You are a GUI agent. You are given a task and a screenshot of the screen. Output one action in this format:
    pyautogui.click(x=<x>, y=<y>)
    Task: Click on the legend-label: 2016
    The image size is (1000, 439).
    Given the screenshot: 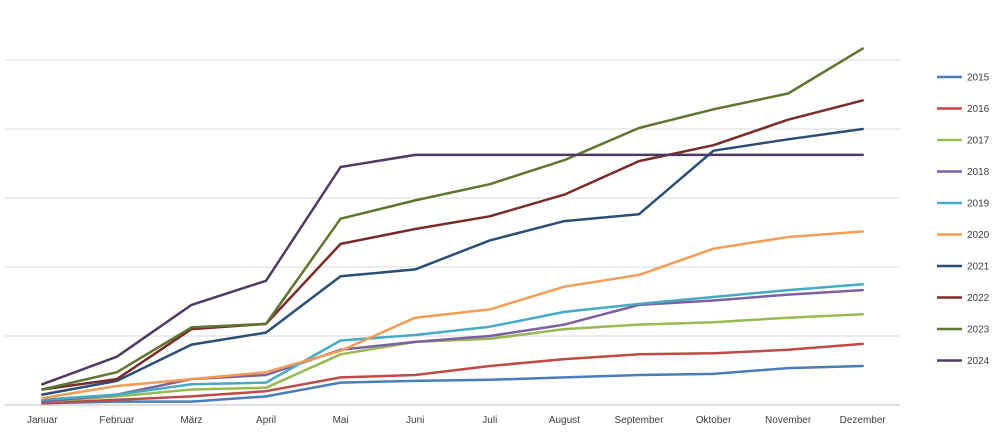 What is the action you would take?
    pyautogui.click(x=978, y=109)
    